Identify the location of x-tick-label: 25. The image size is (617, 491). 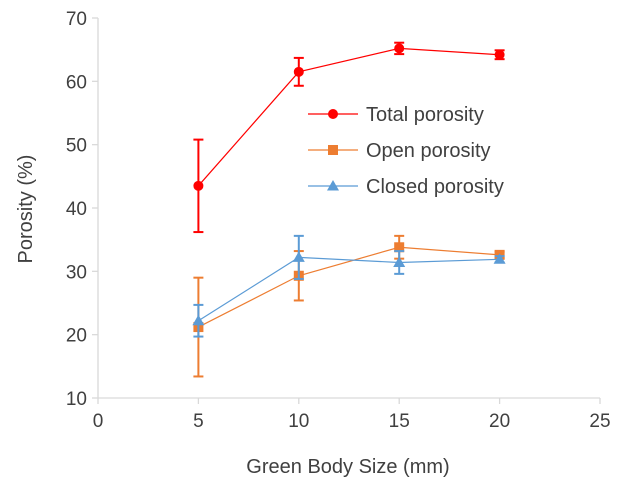
(599, 421).